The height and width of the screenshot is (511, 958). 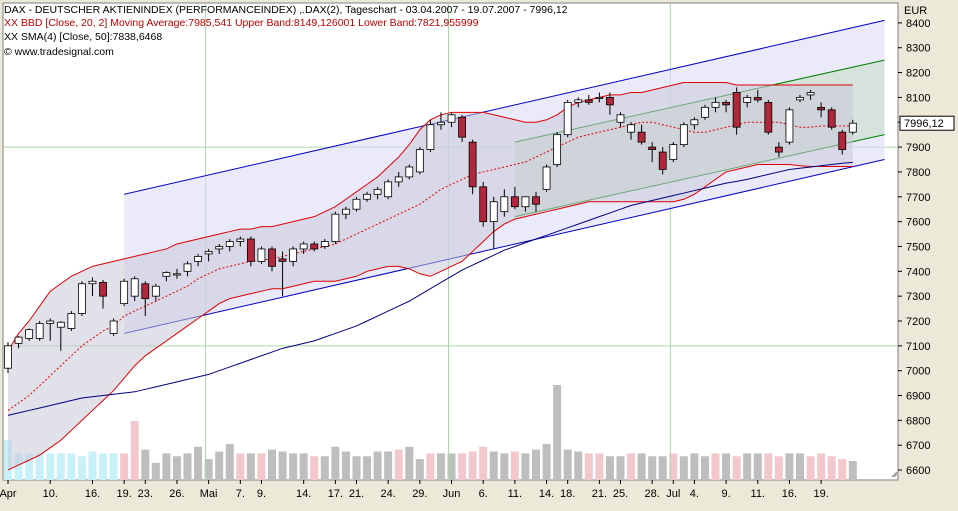 What do you see at coordinates (83, 37) in the screenshot?
I see `sma-legend: XX SMA(4) [Close, 50]:7838,6468` at bounding box center [83, 37].